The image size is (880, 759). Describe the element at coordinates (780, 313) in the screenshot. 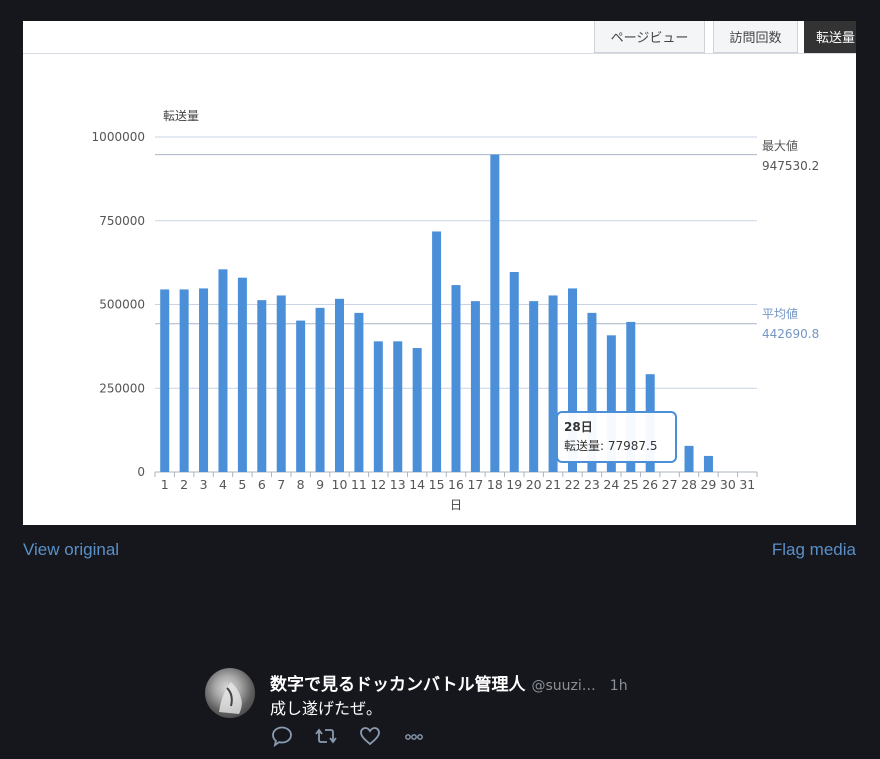

I see `avg-line-label: 平均値` at that location.